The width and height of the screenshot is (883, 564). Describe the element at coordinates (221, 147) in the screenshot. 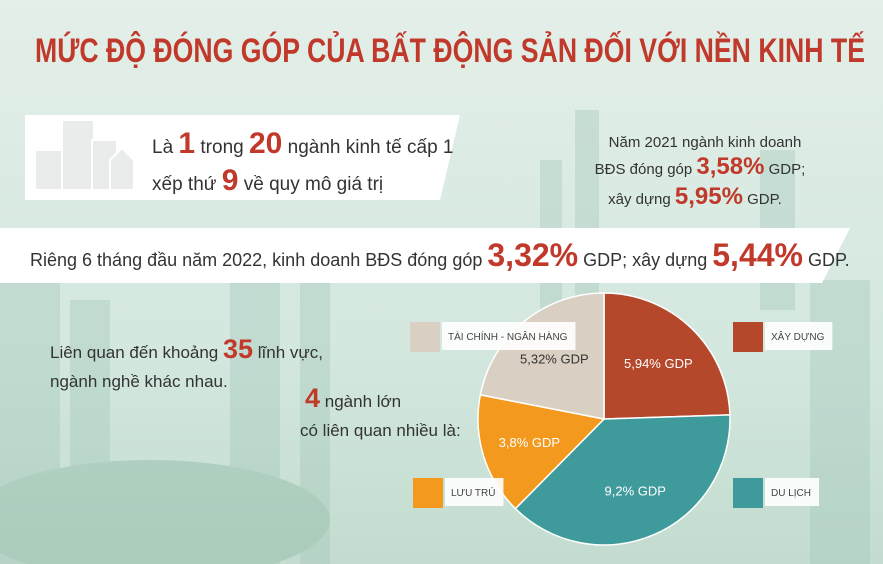

I see `text: trong` at that location.